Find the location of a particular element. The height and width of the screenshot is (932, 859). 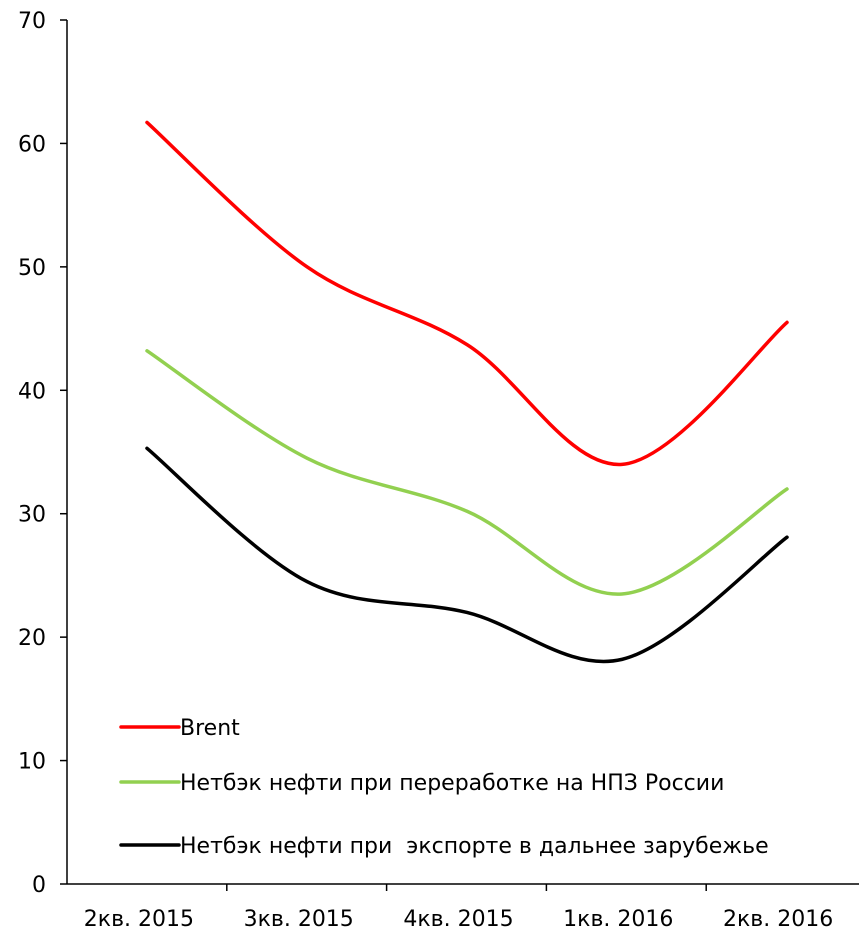

x-tick-label: 2кв. 2015 is located at coordinates (139, 919).